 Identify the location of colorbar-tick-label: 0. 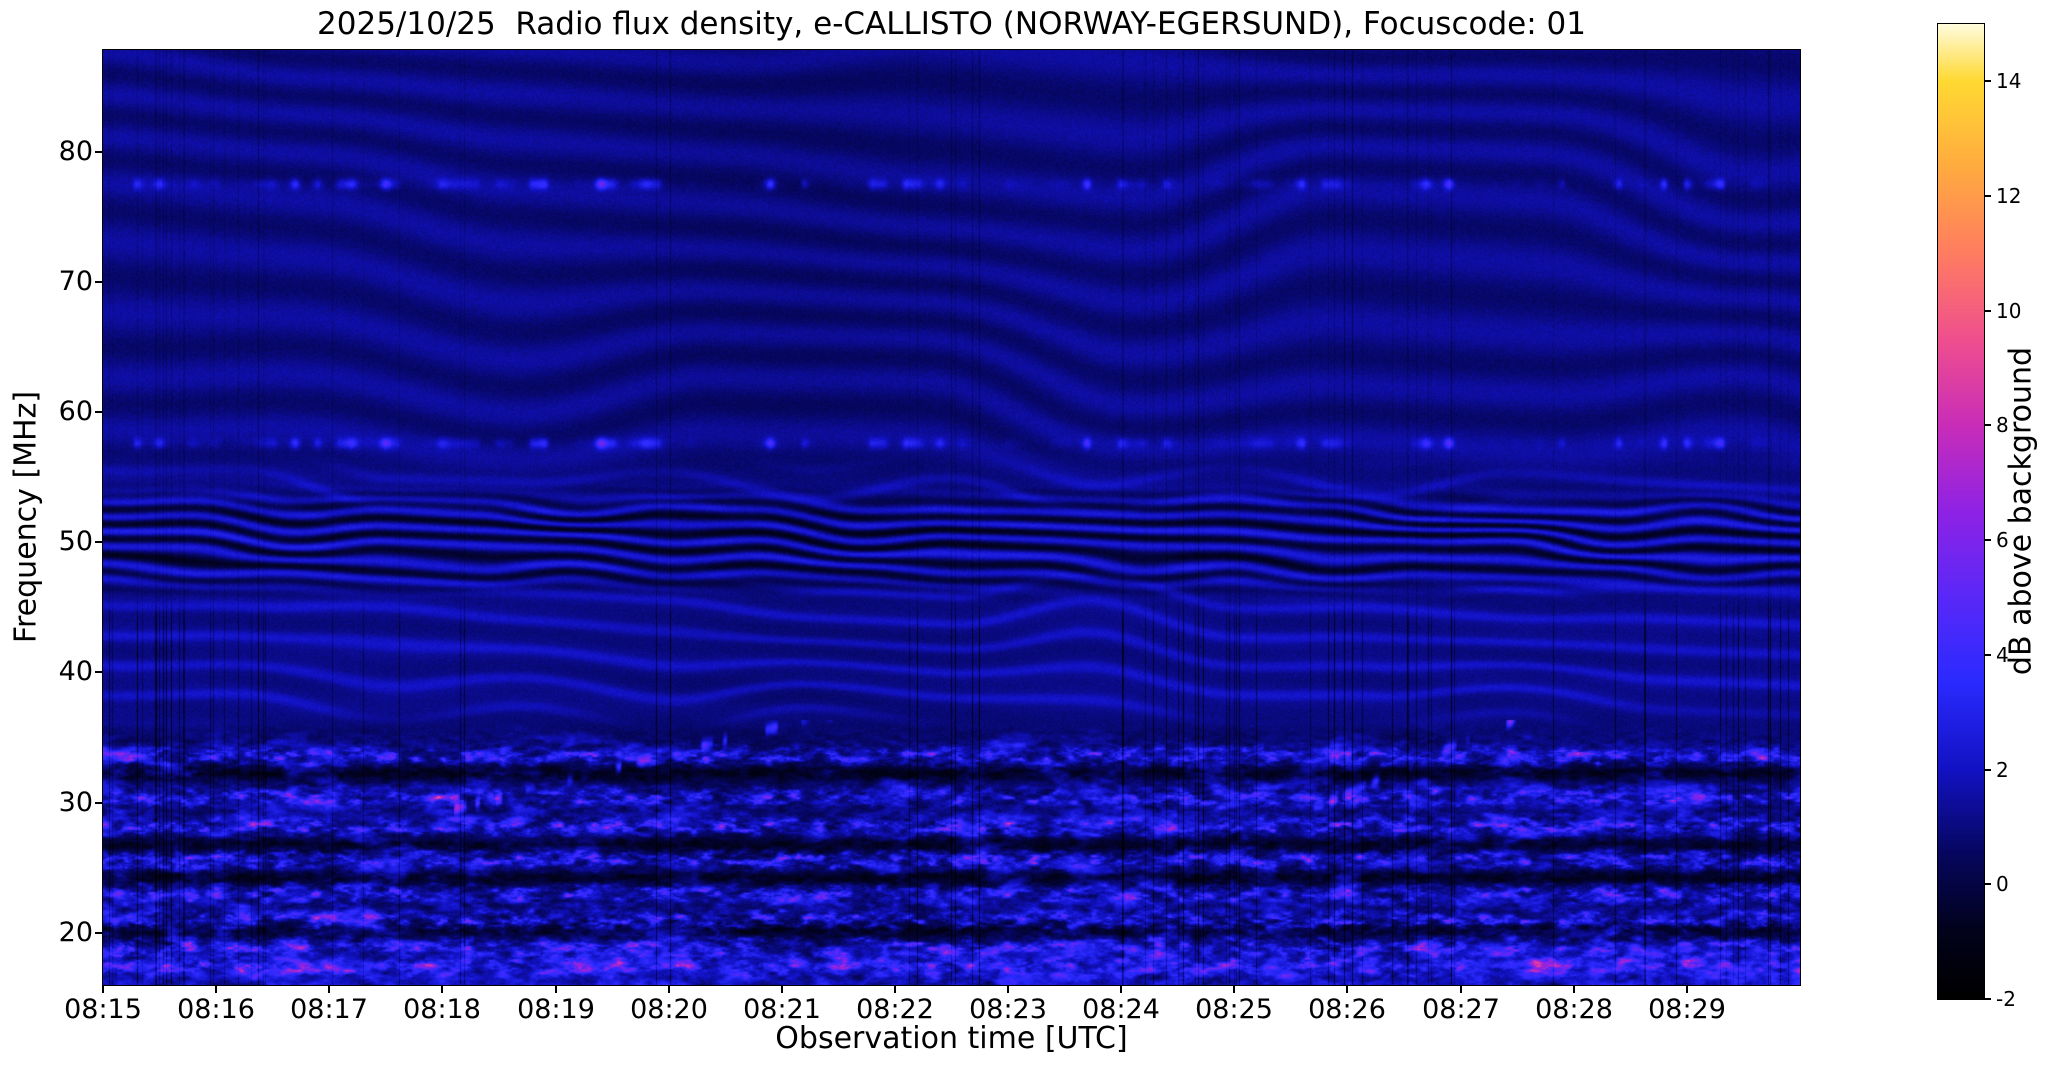
(2002, 884).